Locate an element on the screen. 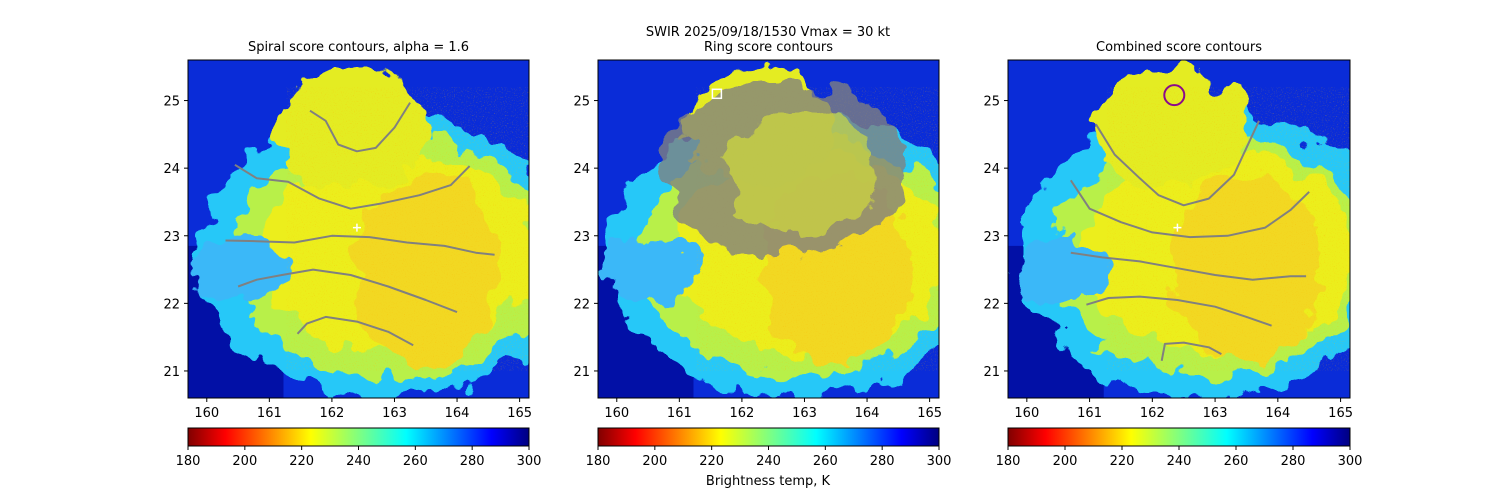 This screenshot has width=1500, height=500. suptitle: SWIR 2025/09/18/1530 Vmax = 30 kt is located at coordinates (768, 32).